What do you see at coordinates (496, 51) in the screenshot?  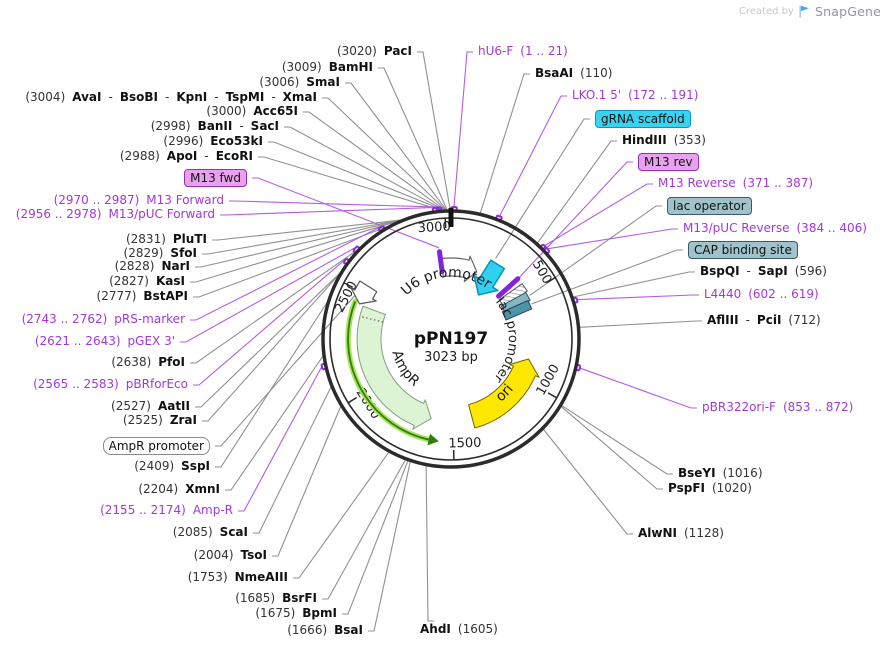 I see `primer-name: hU6-F` at bounding box center [496, 51].